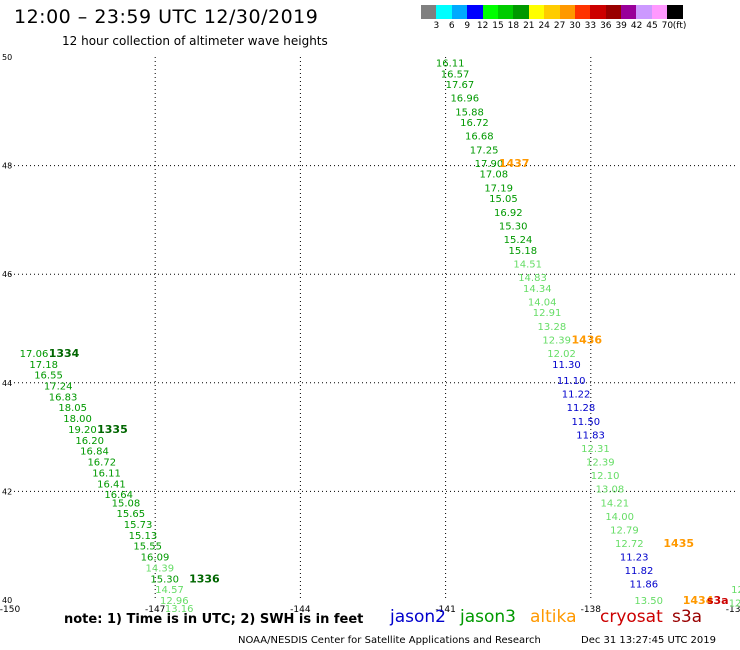 Image resolution: width=740 pixels, height=650 pixels. What do you see at coordinates (523, 251) in the screenshot?
I see `swh-value-label: 15.18` at bounding box center [523, 251].